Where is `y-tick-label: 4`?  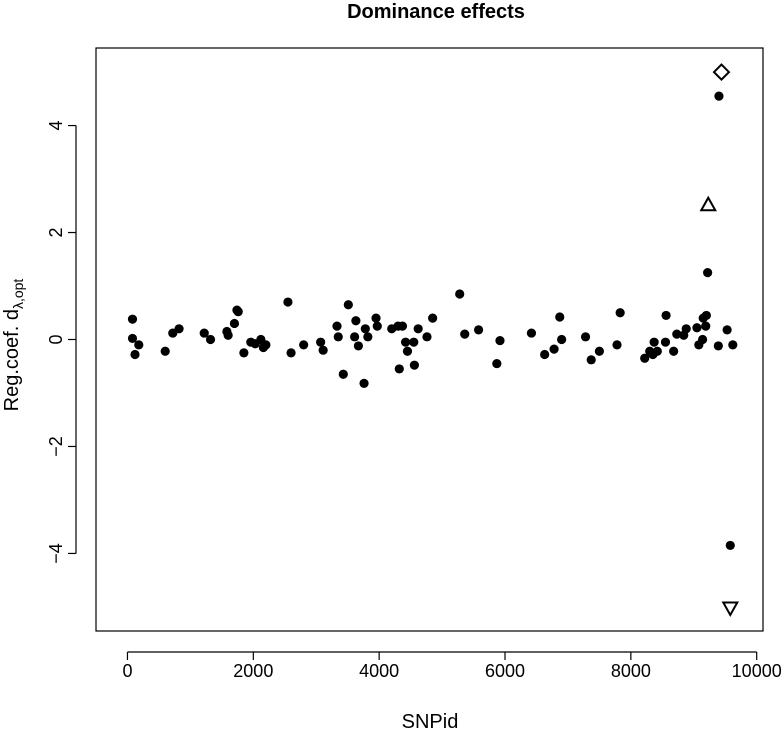 y-tick-label: 4 is located at coordinates (56, 126).